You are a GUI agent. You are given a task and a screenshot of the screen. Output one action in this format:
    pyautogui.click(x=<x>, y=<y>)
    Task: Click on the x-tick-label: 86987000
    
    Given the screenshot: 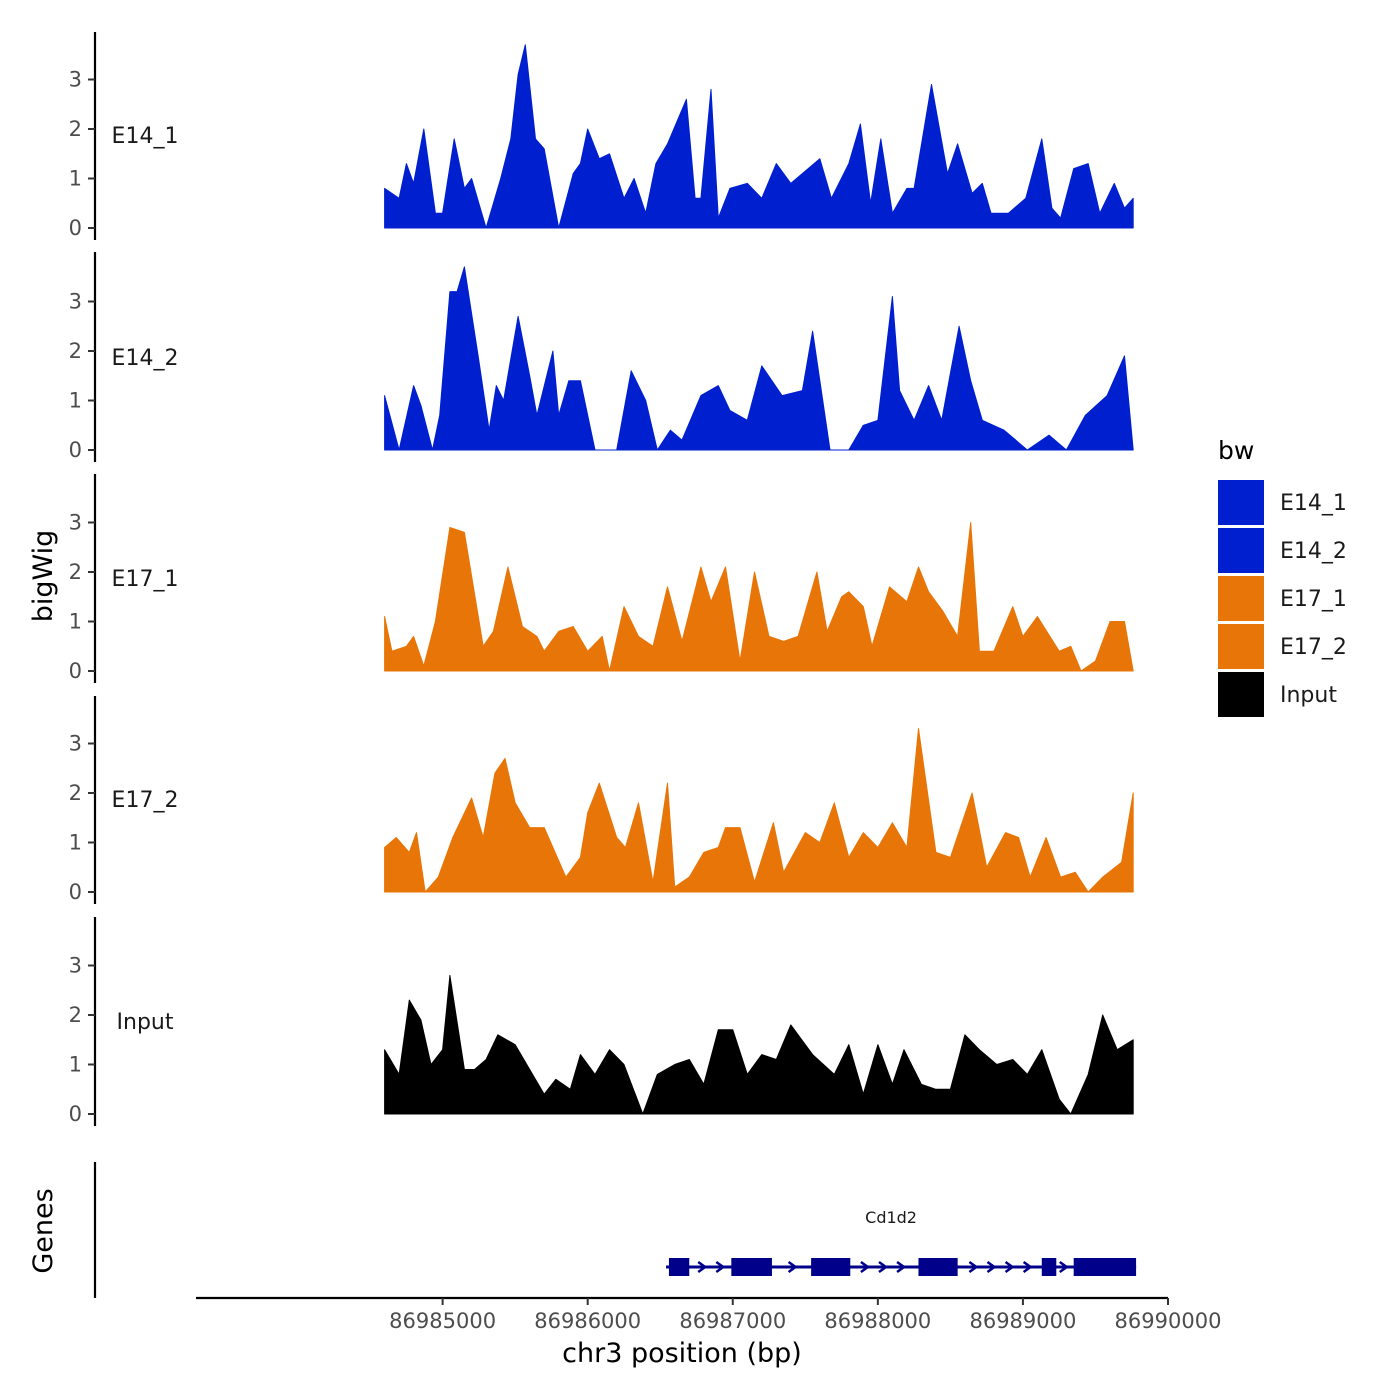 What is the action you would take?
    pyautogui.click(x=732, y=1321)
    